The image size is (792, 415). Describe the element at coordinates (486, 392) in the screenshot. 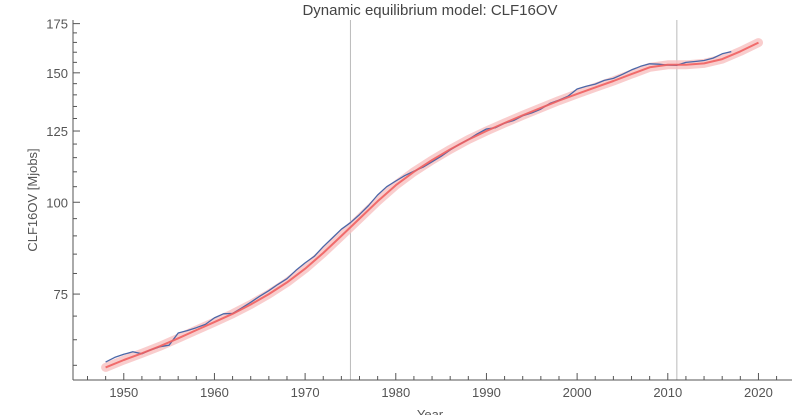

I see `x-tick-label: 1990` at that location.